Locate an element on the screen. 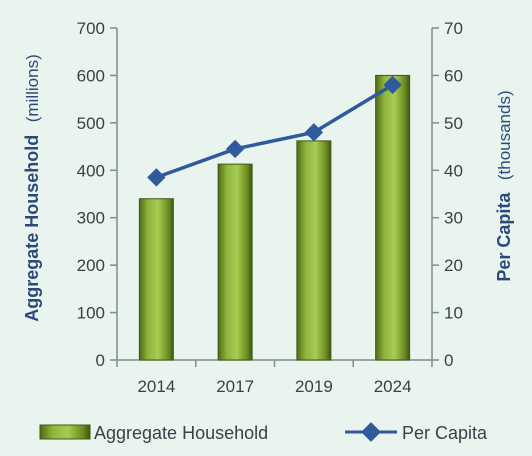  legend-swatch-line is located at coordinates (371, 432).